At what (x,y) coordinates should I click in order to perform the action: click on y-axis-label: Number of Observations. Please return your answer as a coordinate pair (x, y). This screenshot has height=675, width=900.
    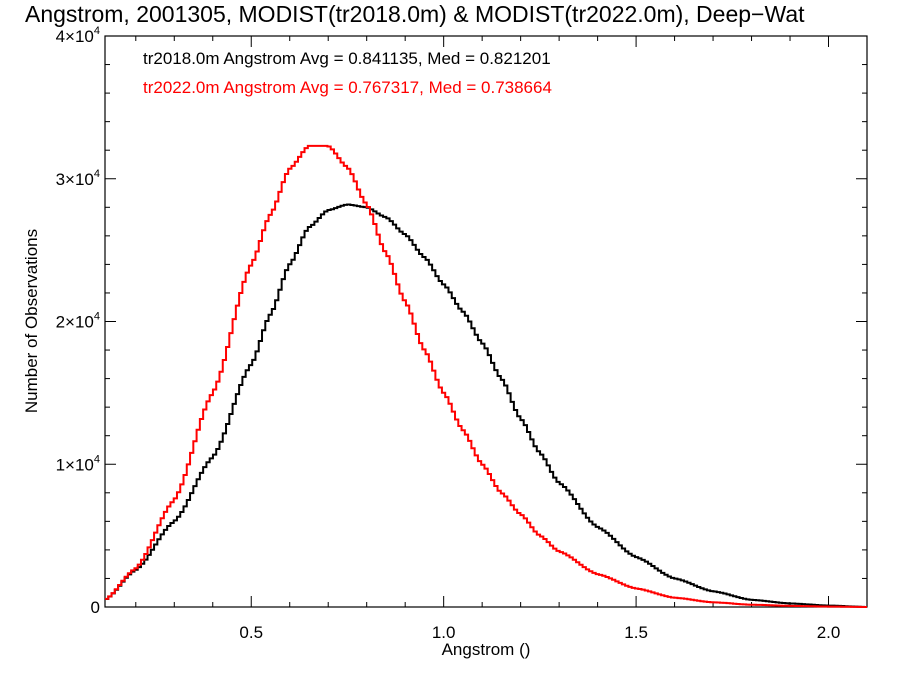
    Looking at the image, I should click on (31, 321).